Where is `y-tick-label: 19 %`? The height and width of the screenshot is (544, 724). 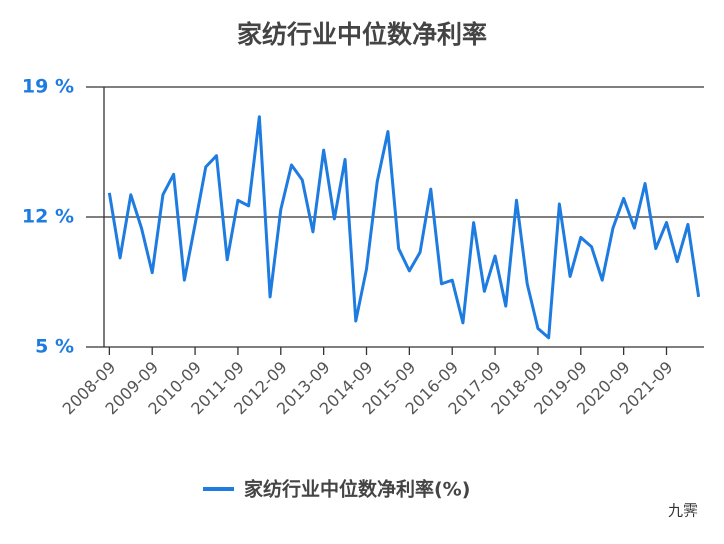
y-tick-label: 19 % is located at coordinates (48, 87).